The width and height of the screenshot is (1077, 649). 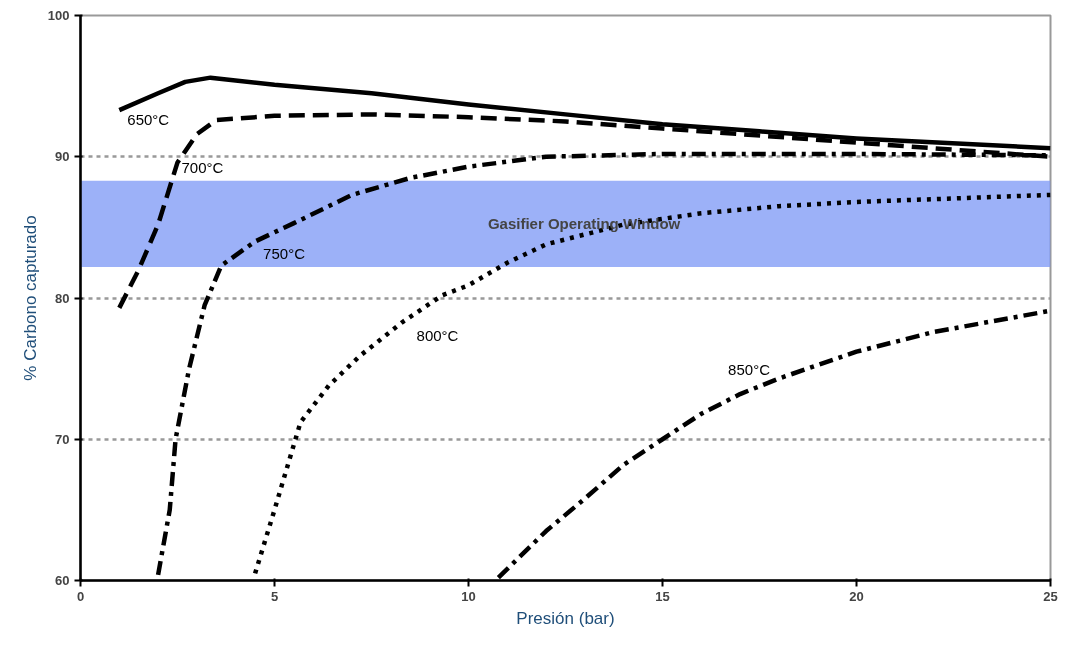 What do you see at coordinates (662, 596) in the screenshot?
I see `x-tick-label: 15` at bounding box center [662, 596].